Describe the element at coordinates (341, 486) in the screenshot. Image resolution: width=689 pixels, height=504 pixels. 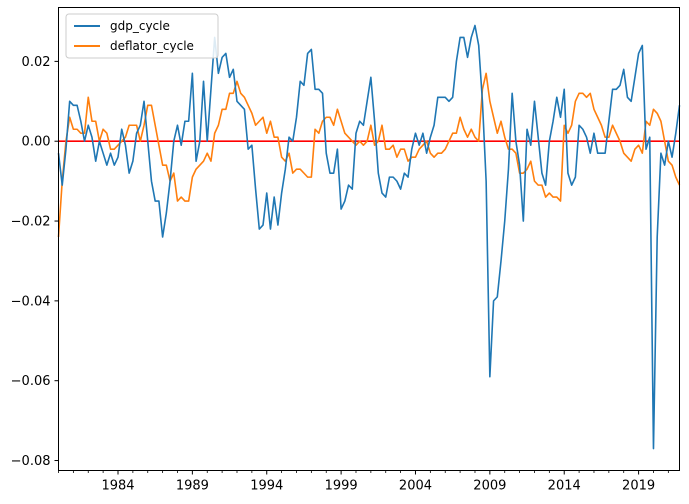
I see `x-tick-label: 1999` at that location.